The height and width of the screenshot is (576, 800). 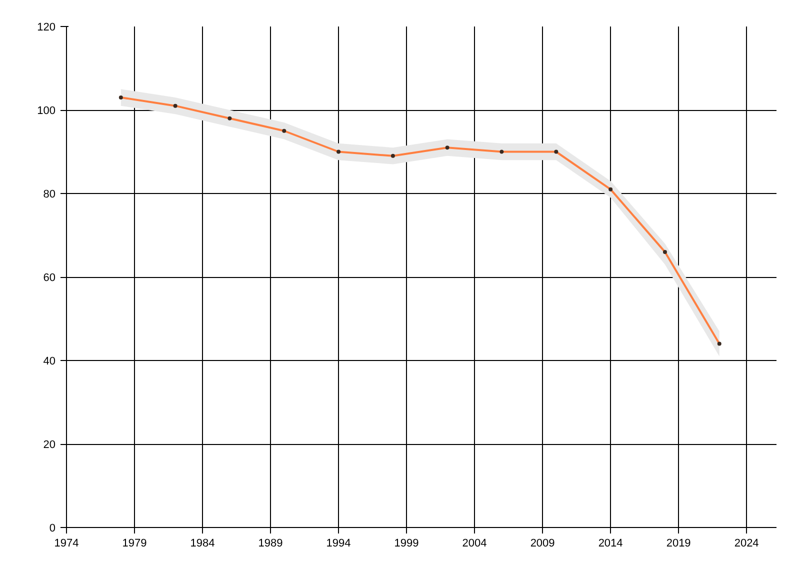 What do you see at coordinates (49, 445) in the screenshot?
I see `y-tick-label: 20` at bounding box center [49, 445].